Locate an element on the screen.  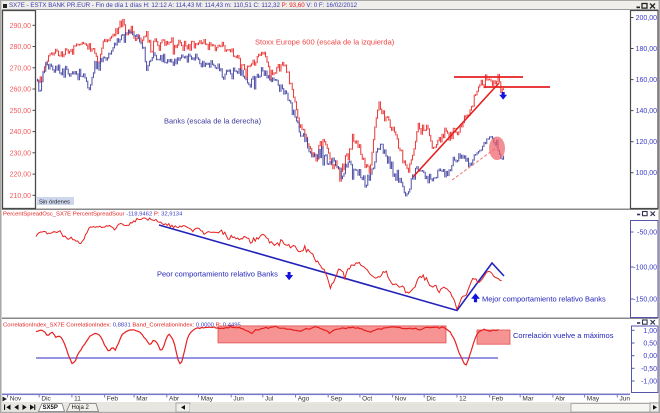
svg-text: -0,50 is located at coordinates (649, 369).